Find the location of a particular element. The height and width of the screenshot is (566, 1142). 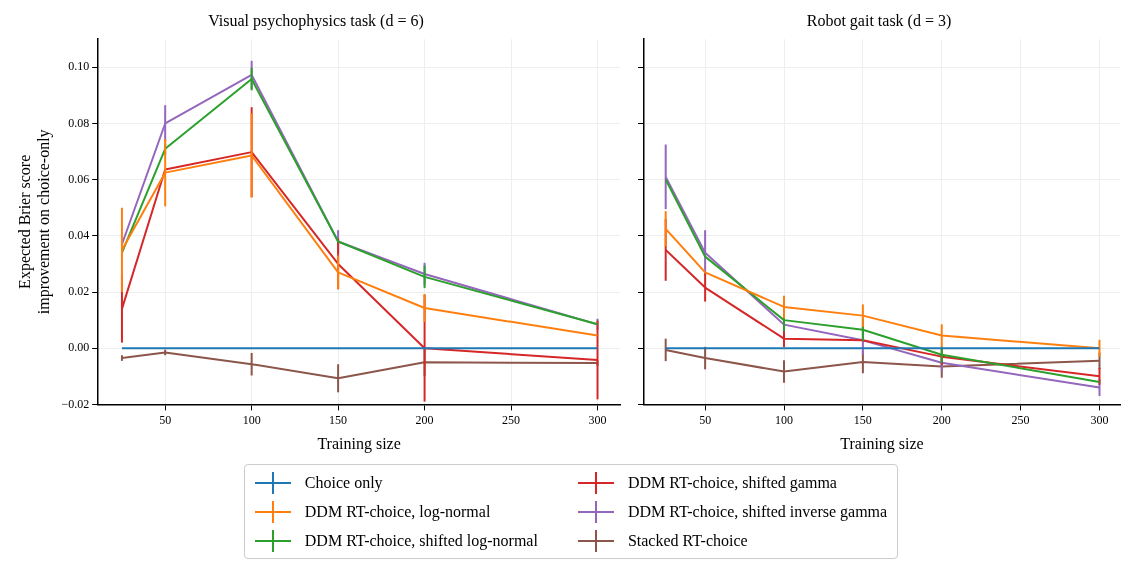

y-tick-label: −0.02 is located at coordinates (75, 403).